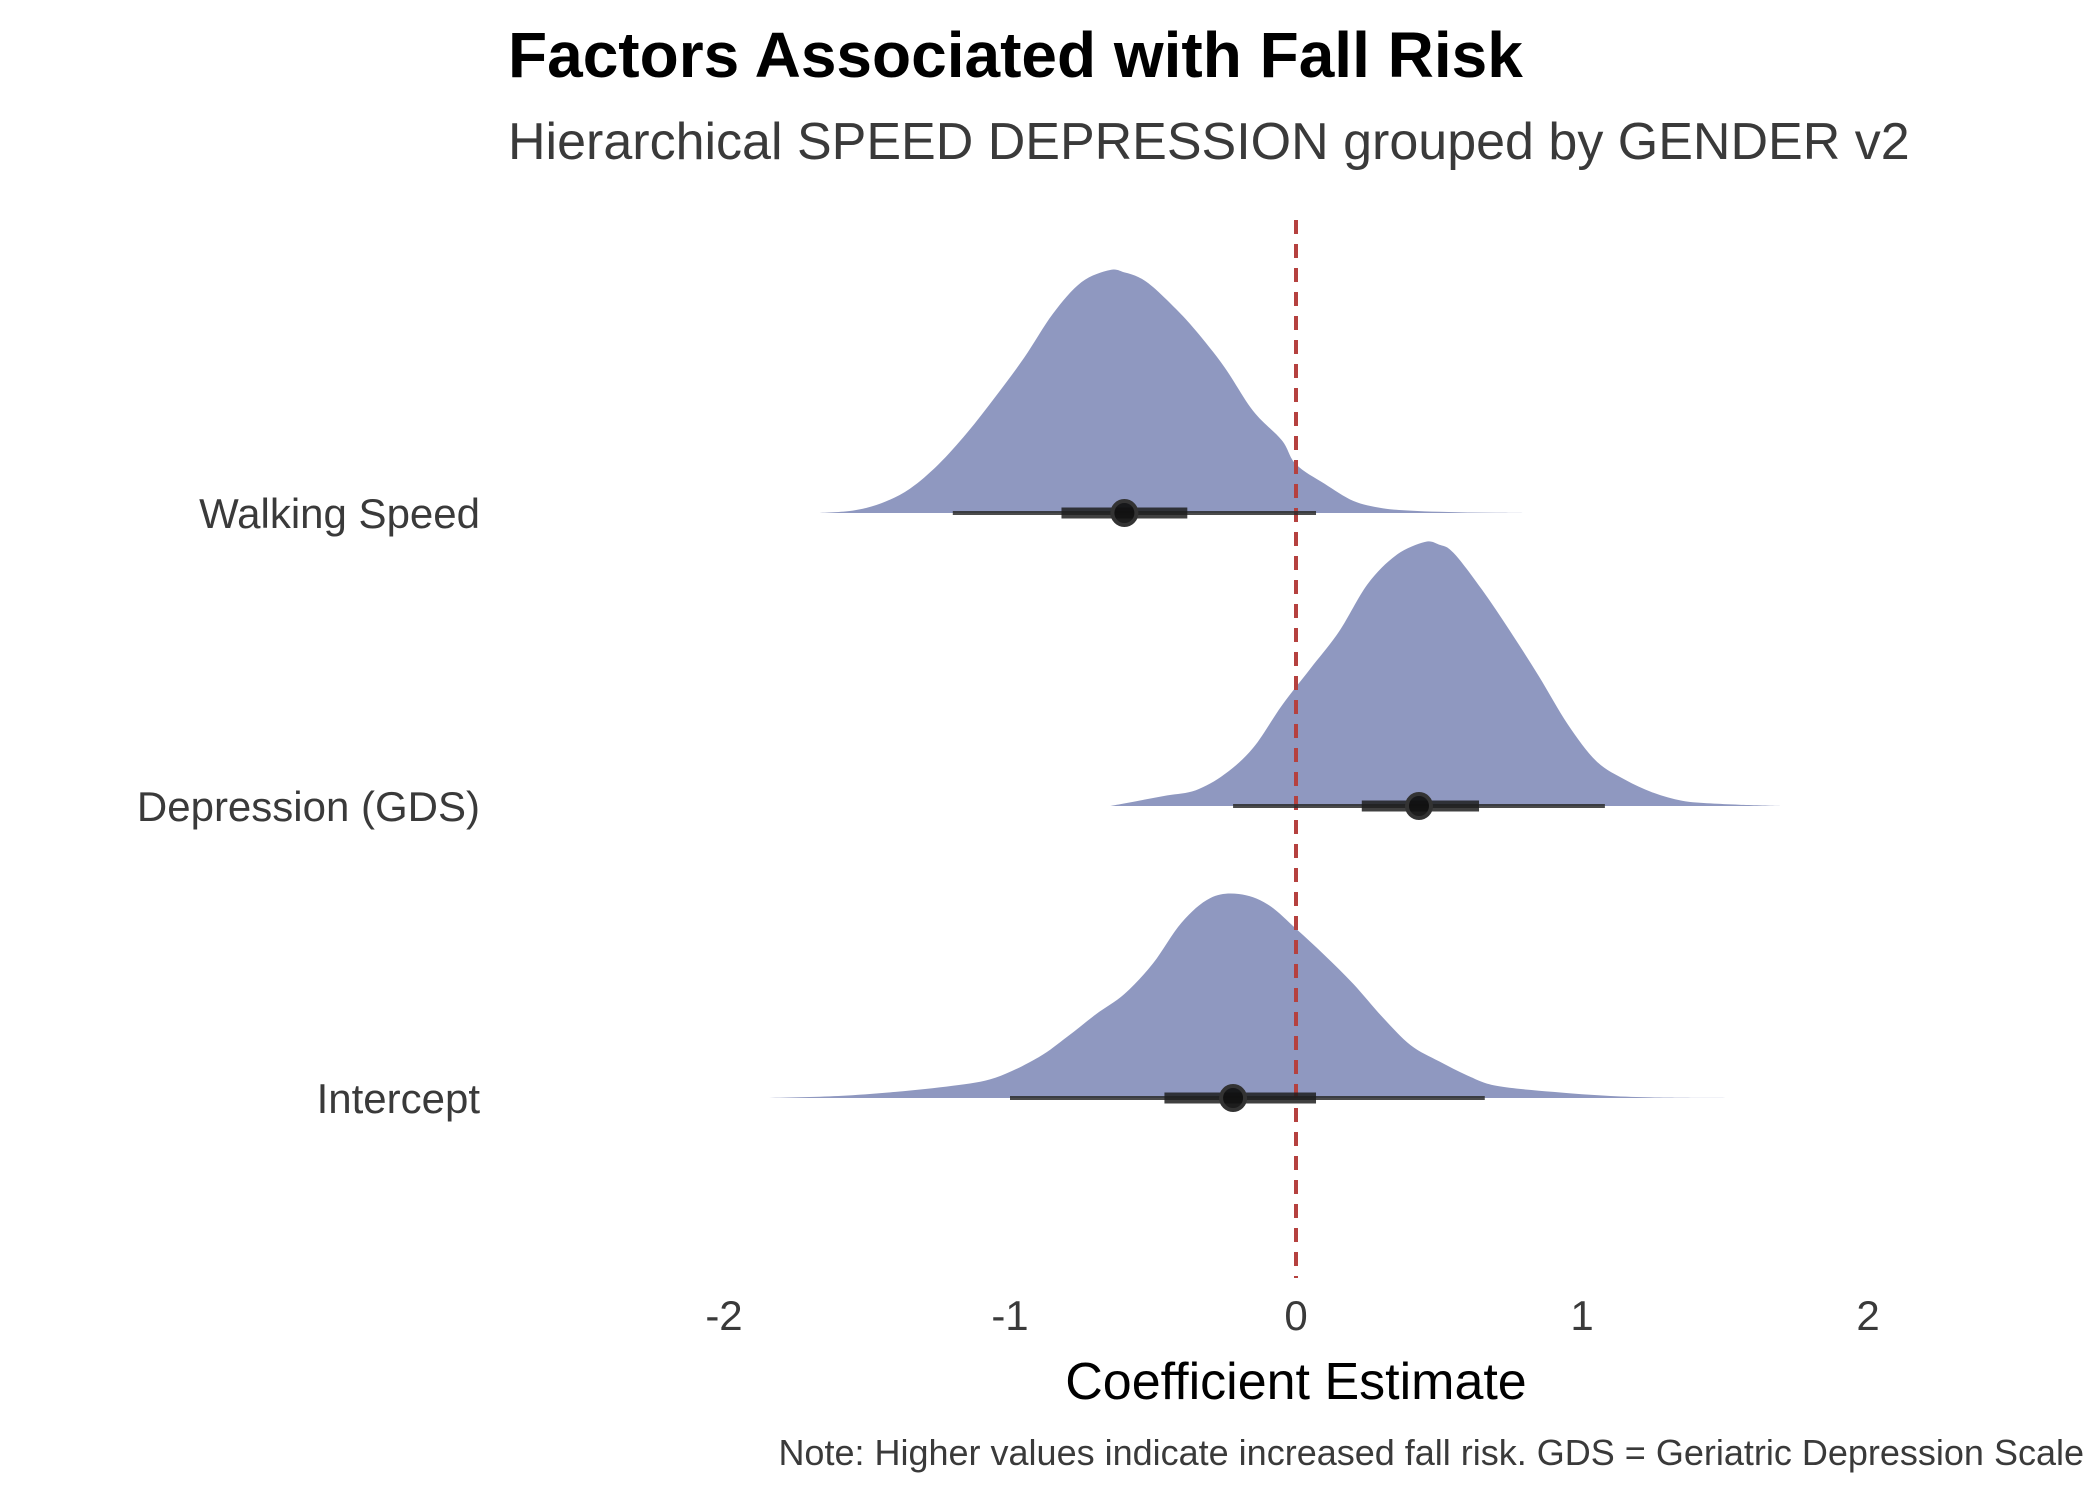  What do you see at coordinates (1015, 55) in the screenshot?
I see `chart-title: Factors Associated with Fall Risk` at bounding box center [1015, 55].